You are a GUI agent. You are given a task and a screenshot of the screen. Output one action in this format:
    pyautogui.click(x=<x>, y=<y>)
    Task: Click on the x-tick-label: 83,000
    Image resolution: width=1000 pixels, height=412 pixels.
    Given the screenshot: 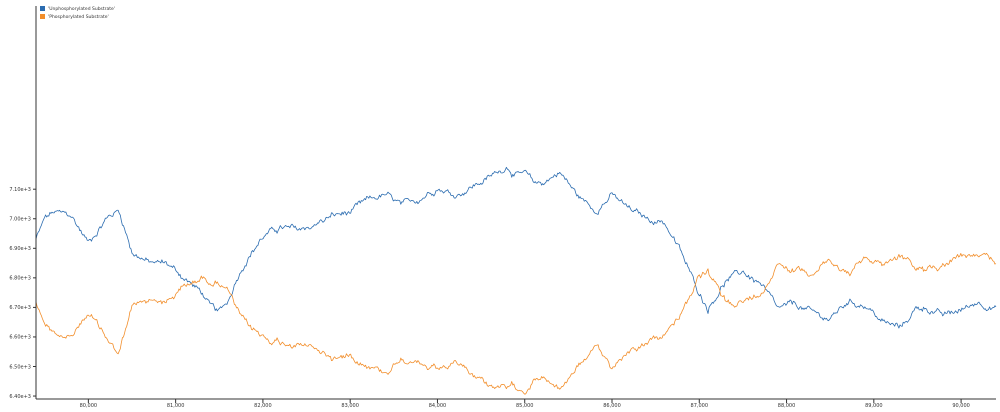 What is the action you would take?
    pyautogui.click(x=350, y=406)
    